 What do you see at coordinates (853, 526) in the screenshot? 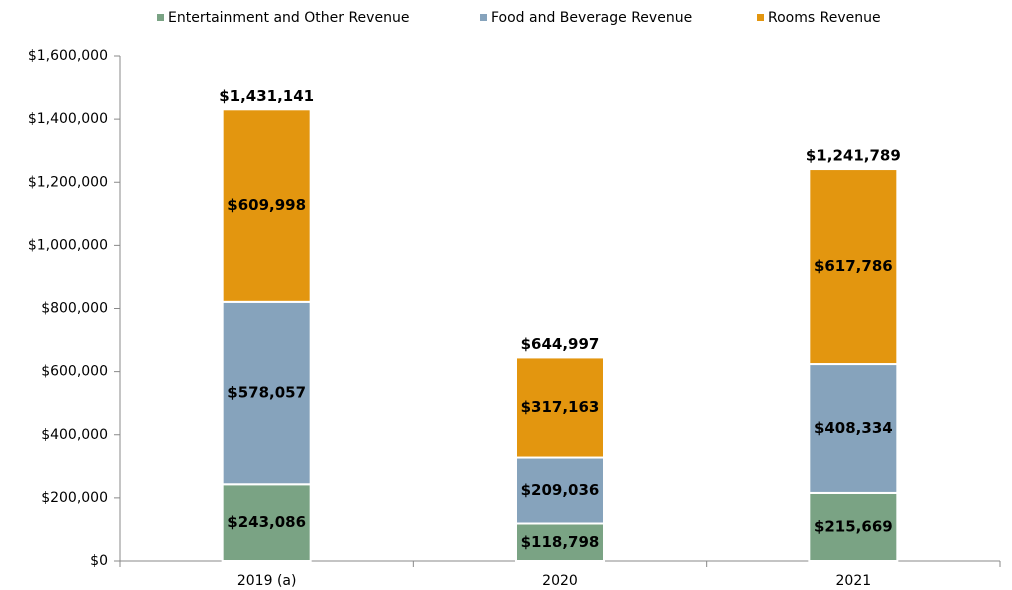
I see `data-label: $215,669` at bounding box center [853, 526].